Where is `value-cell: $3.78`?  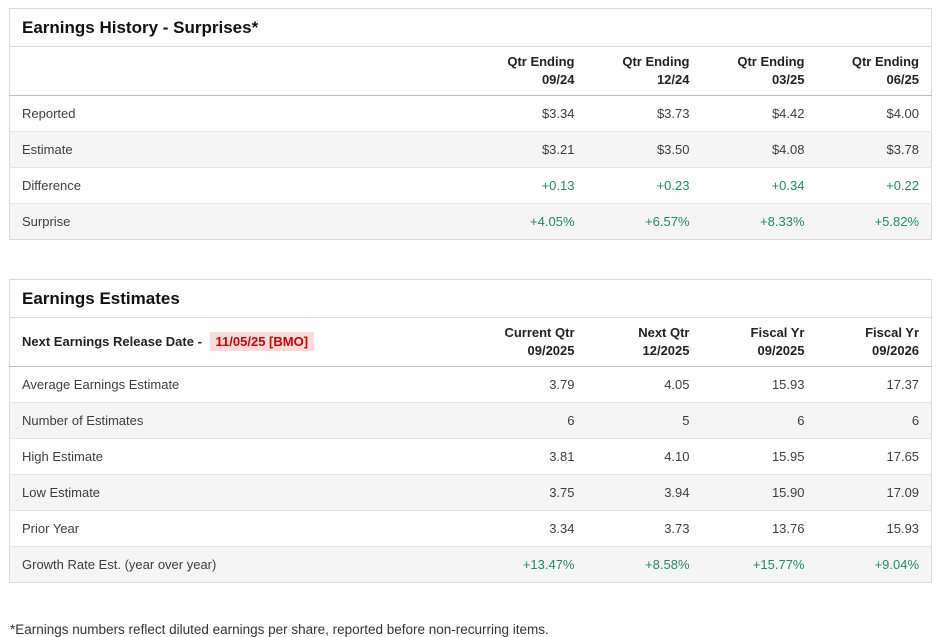 value-cell: $3.78 is located at coordinates (903, 150).